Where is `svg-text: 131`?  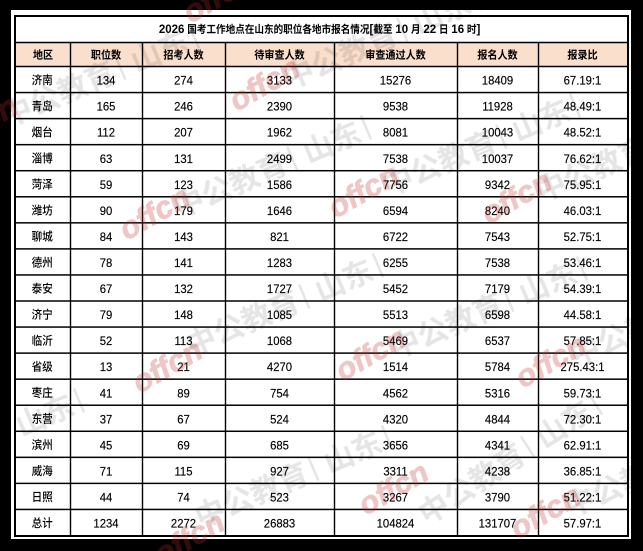
svg-text: 131 is located at coordinates (183, 158).